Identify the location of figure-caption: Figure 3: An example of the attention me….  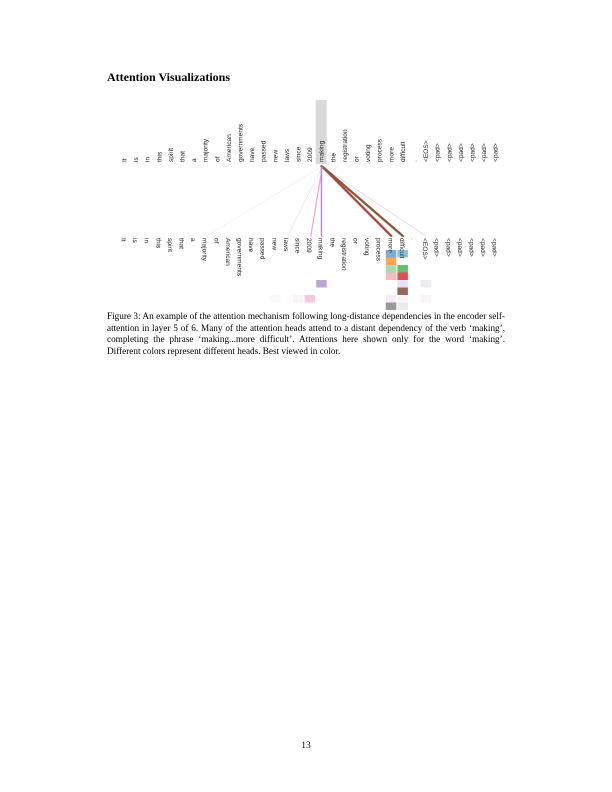
(306, 333).